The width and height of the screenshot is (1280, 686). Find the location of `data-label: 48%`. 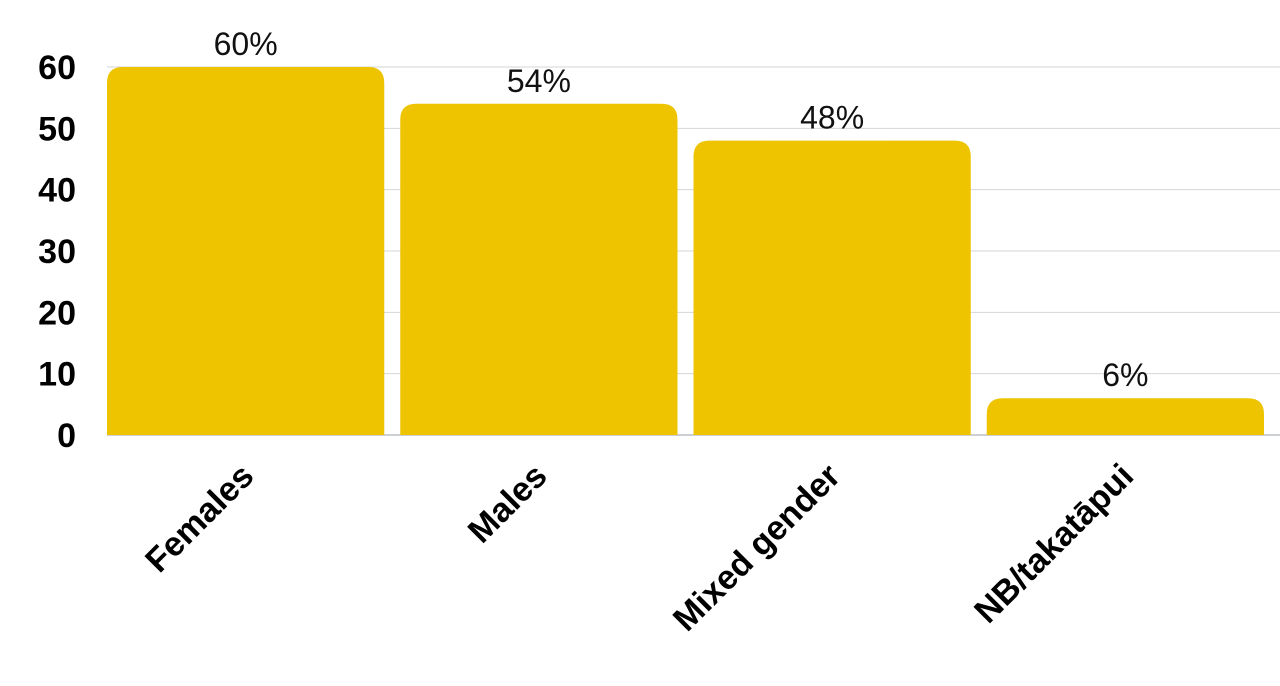

data-label: 48% is located at coordinates (832, 118).